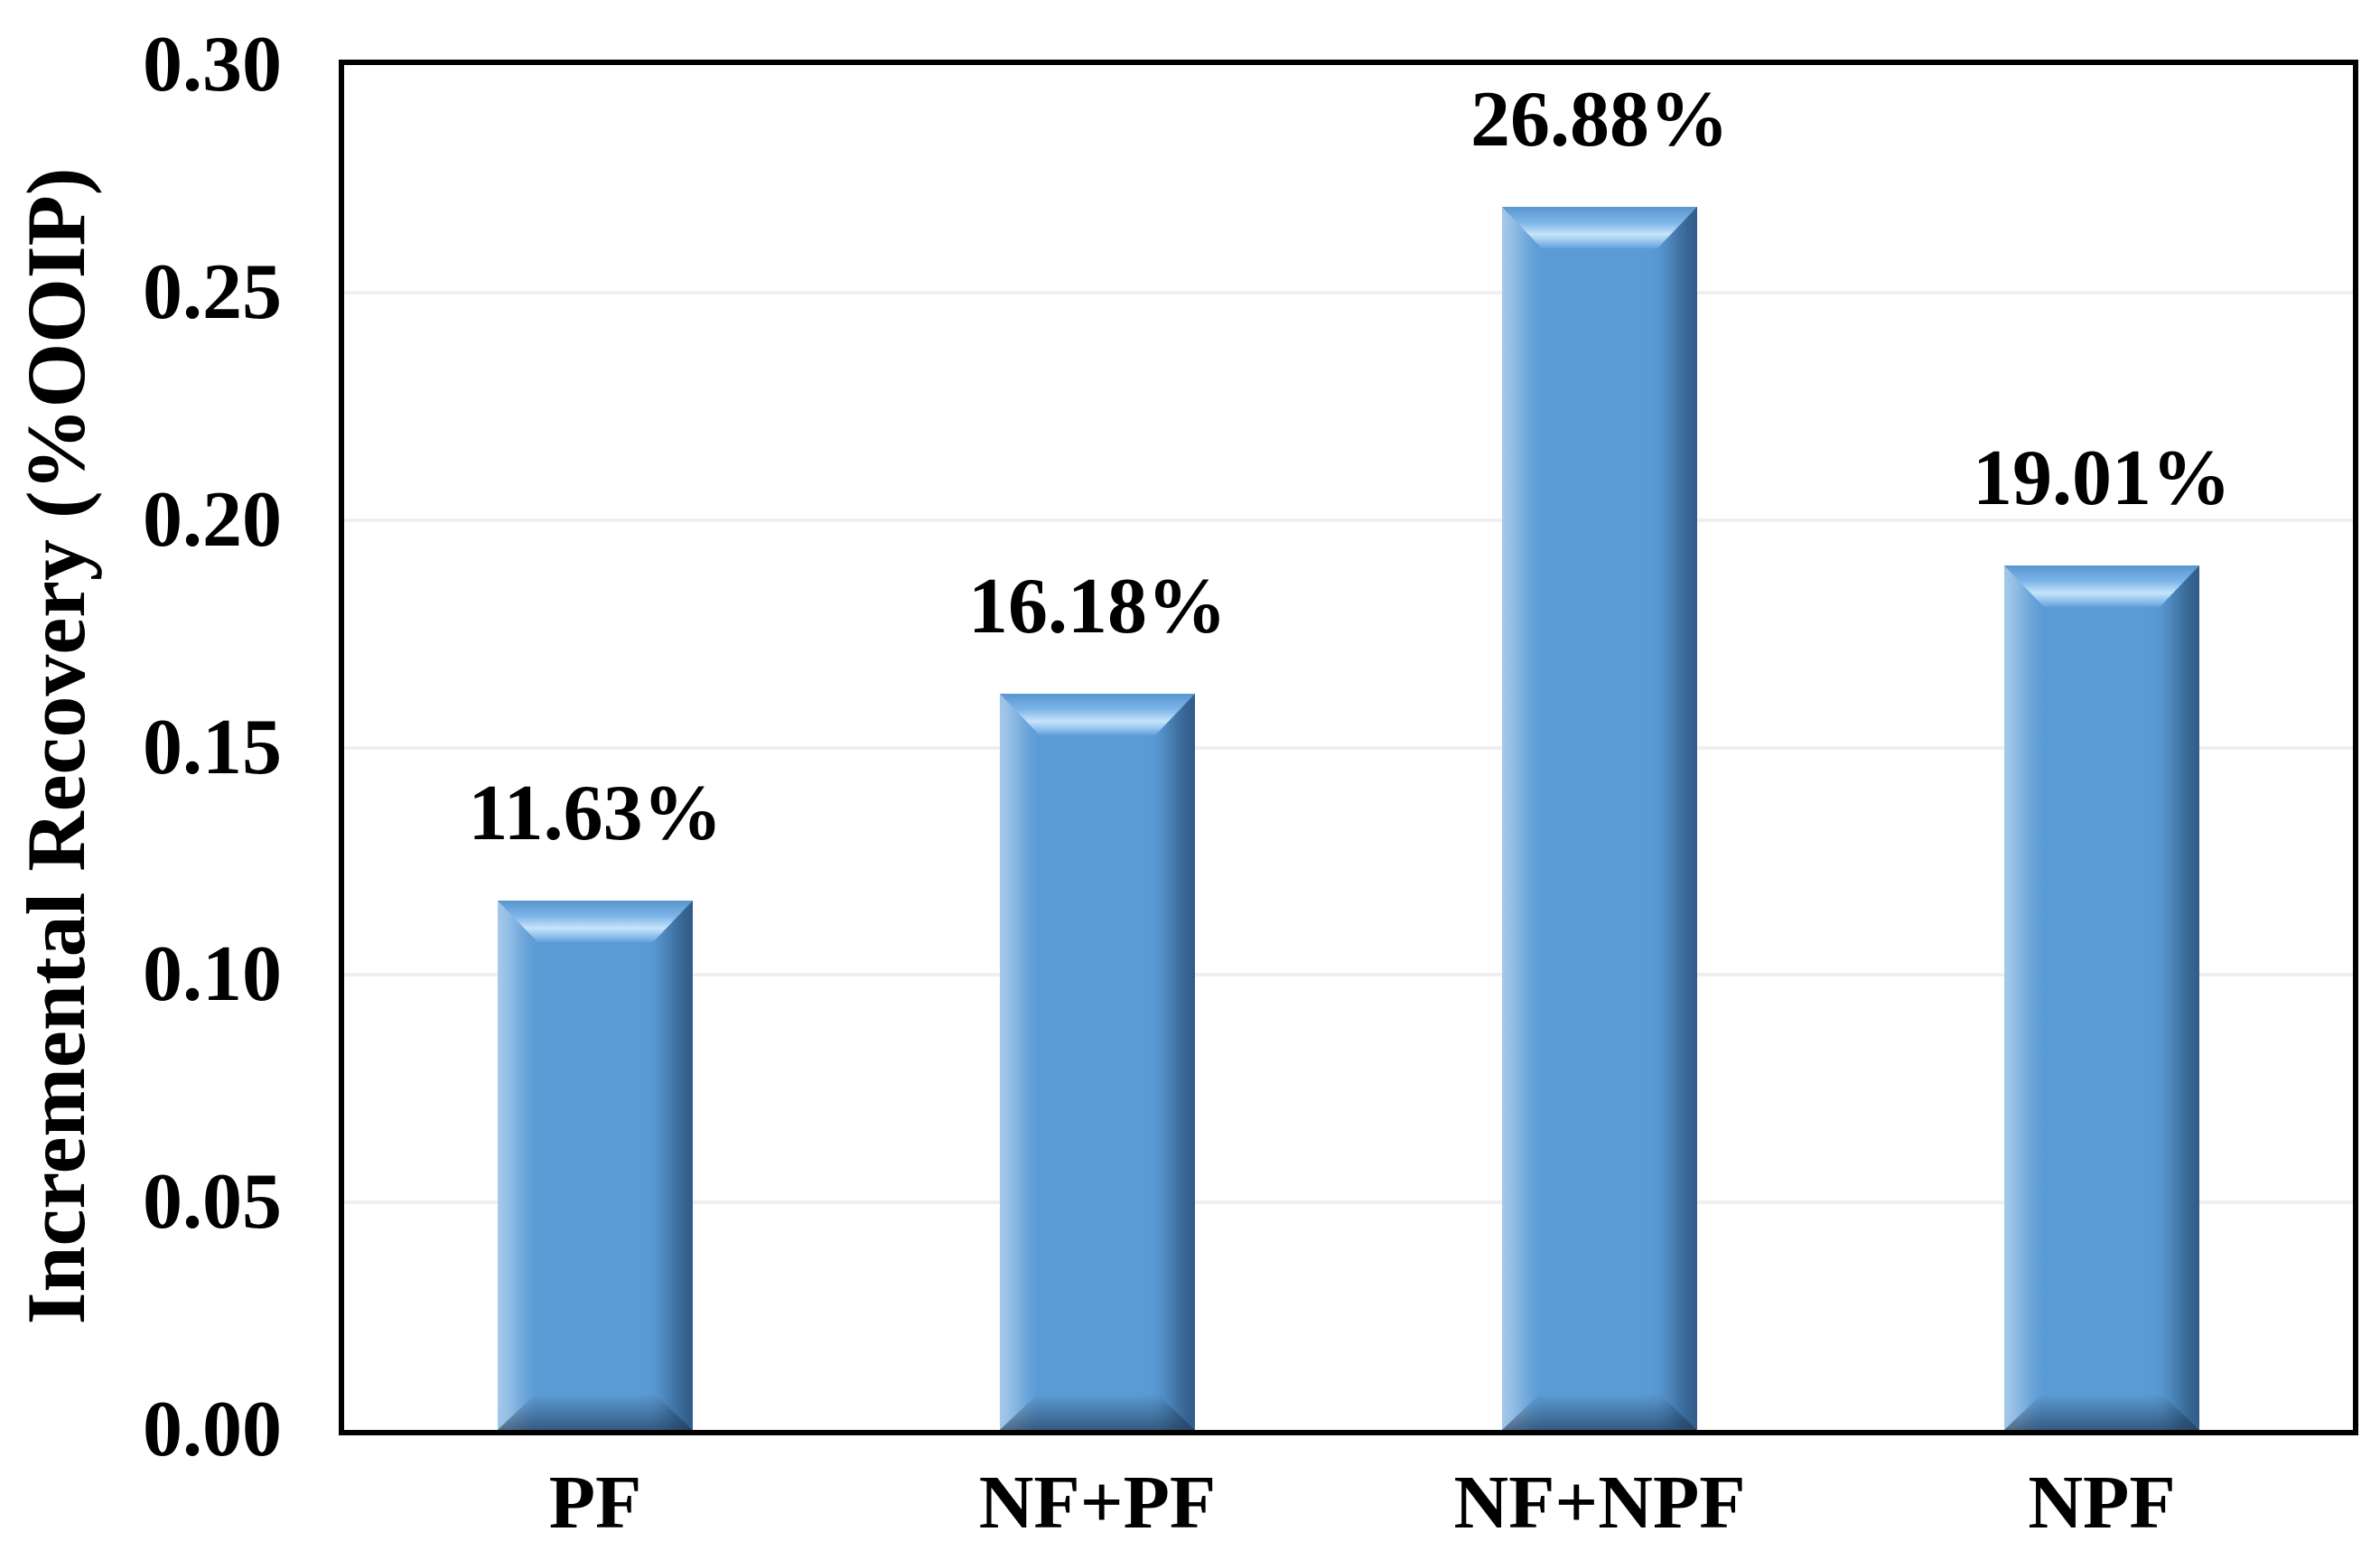 Image resolution: width=2380 pixels, height=1560 pixels. What do you see at coordinates (213, 974) in the screenshot?
I see `y-tick-label: 0.10` at bounding box center [213, 974].